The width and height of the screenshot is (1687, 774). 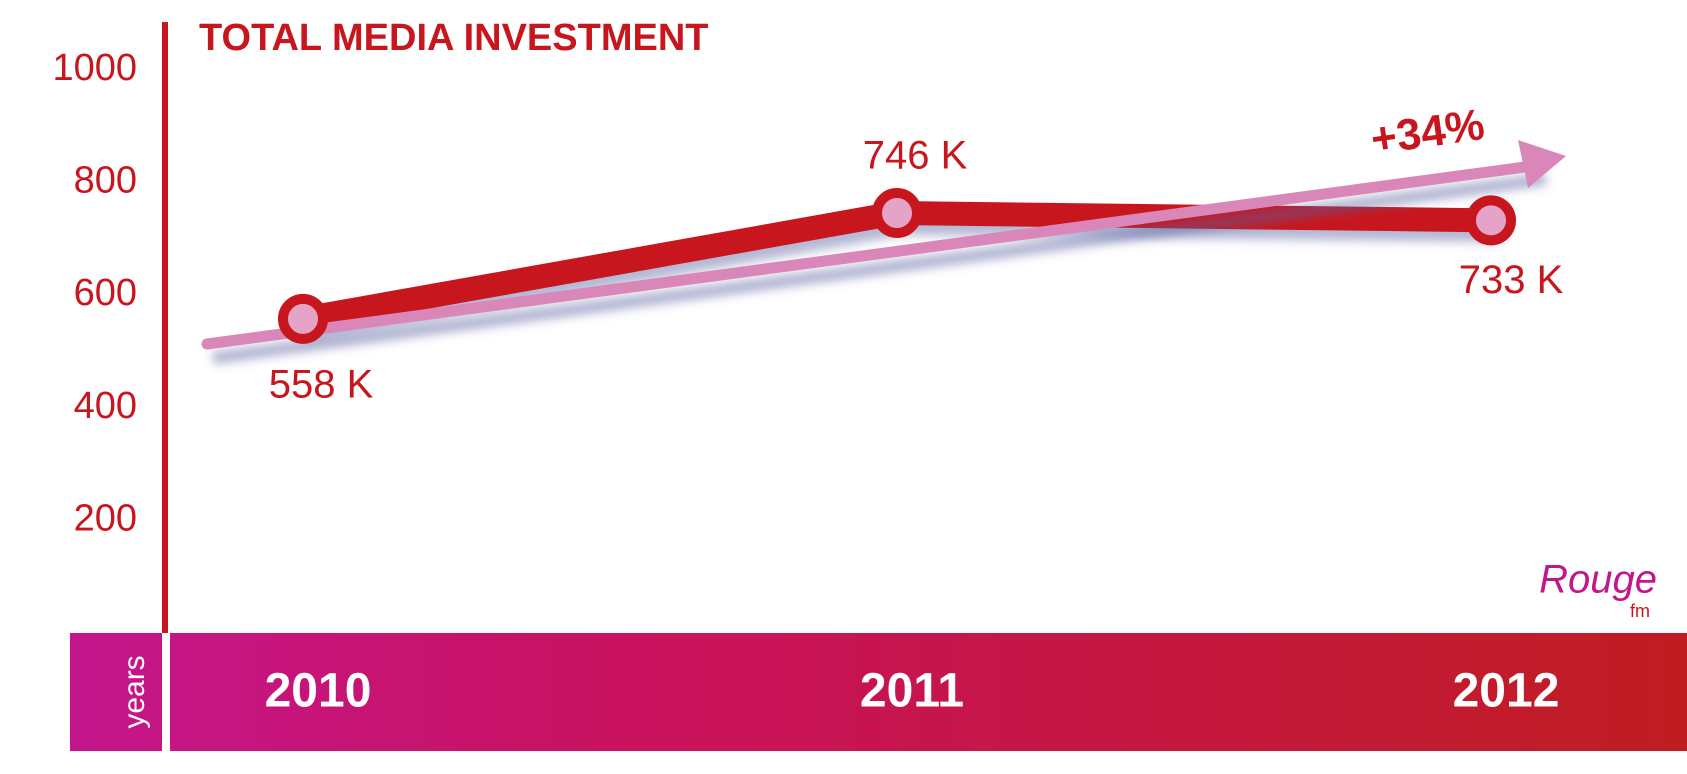 I want to click on x-tick-label: 2012, so click(x=1506, y=691).